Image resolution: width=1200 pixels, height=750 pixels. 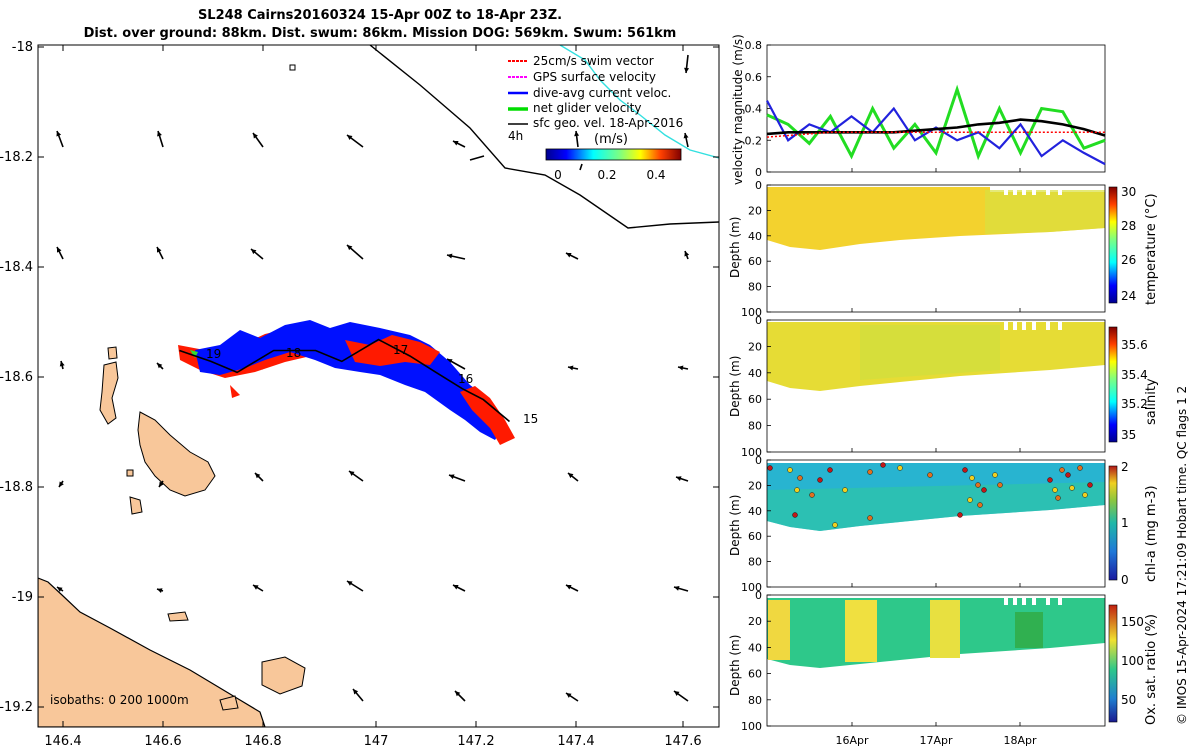 I want to click on temp-depth-ylabel: Depth (m), so click(x=735, y=247).